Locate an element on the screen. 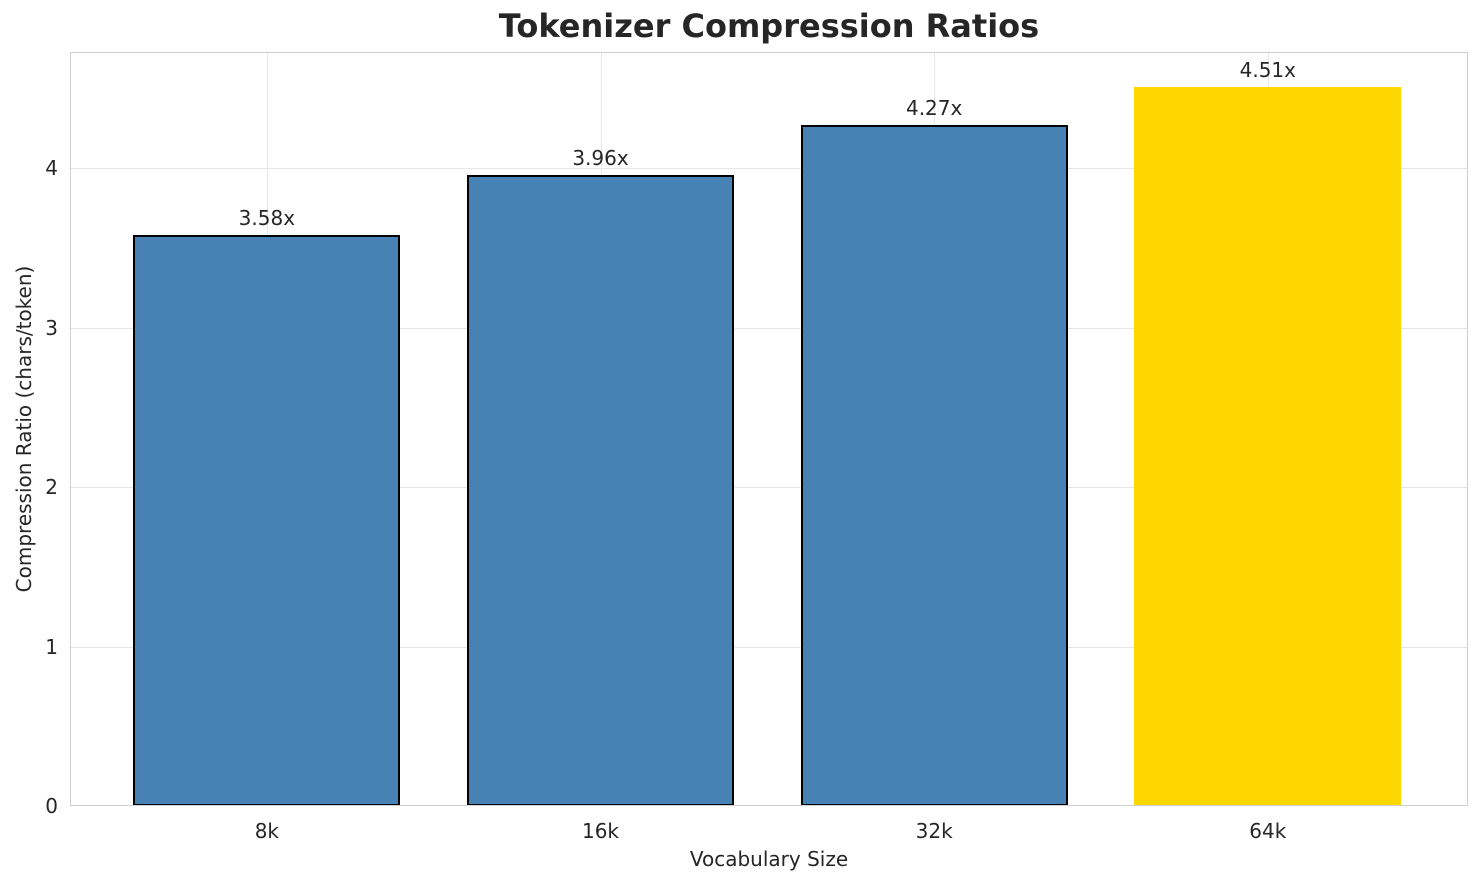 This screenshot has width=1483, height=885. bar-value-label-64k: 4.51x is located at coordinates (1267, 70).